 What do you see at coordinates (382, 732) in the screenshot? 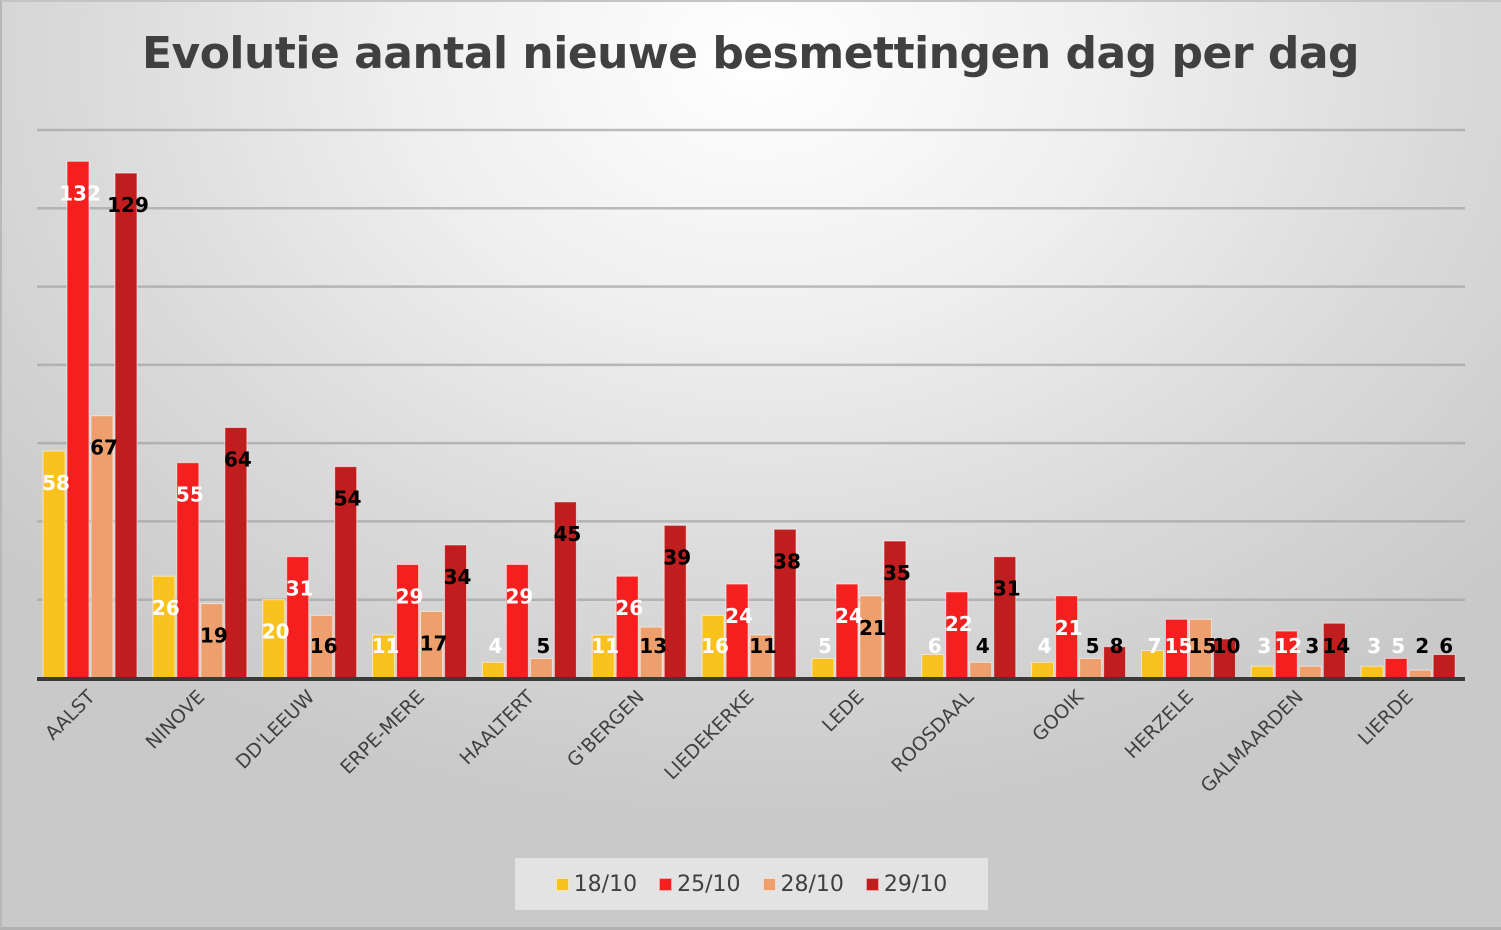
I see `x-tick-label: ERPE-MERE` at bounding box center [382, 732].